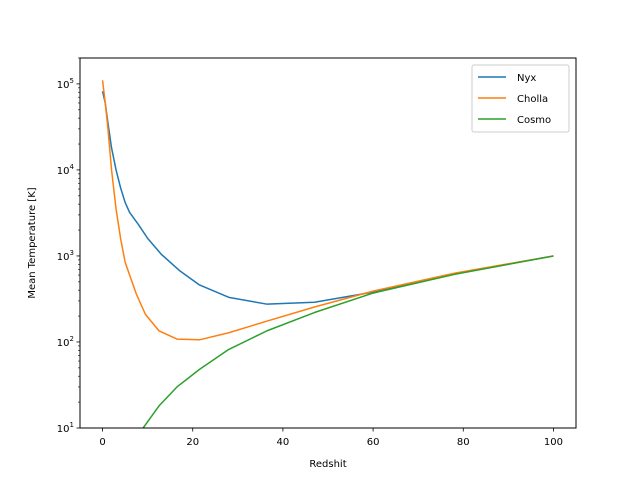 The width and height of the screenshot is (640, 480). I want to click on x-tick-label: 100, so click(553, 442).